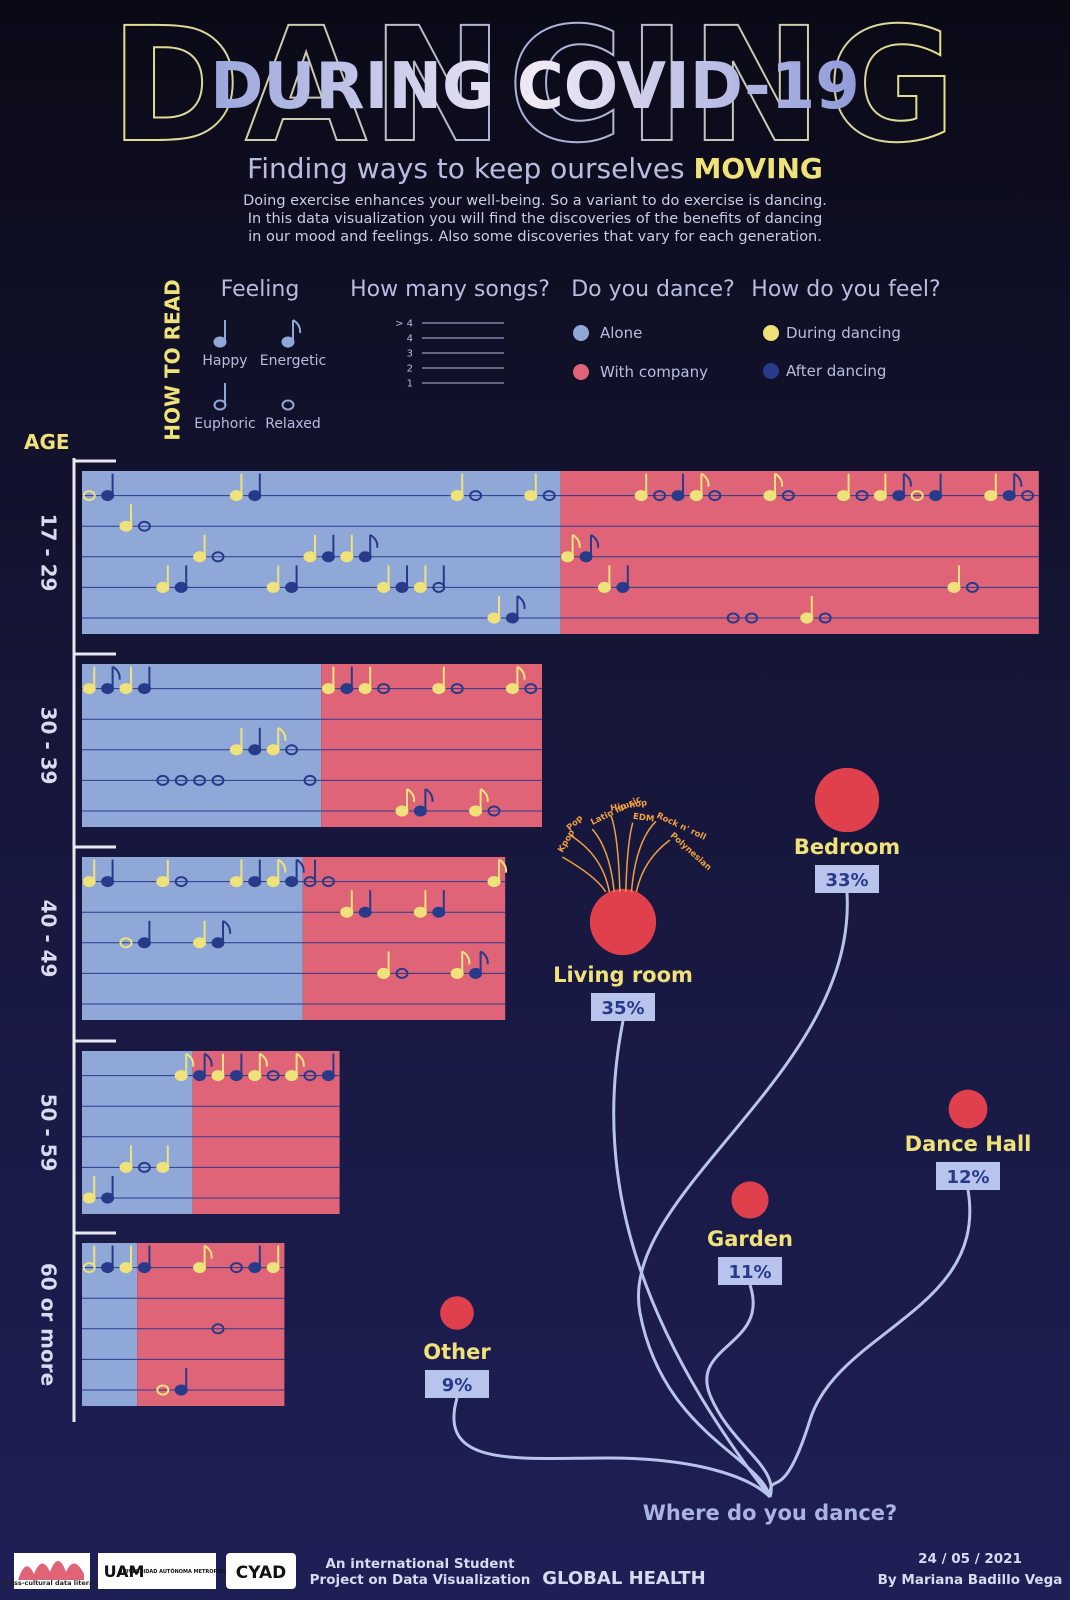  Describe the element at coordinates (771, 333) in the screenshot. I see `legend-dot` at that location.